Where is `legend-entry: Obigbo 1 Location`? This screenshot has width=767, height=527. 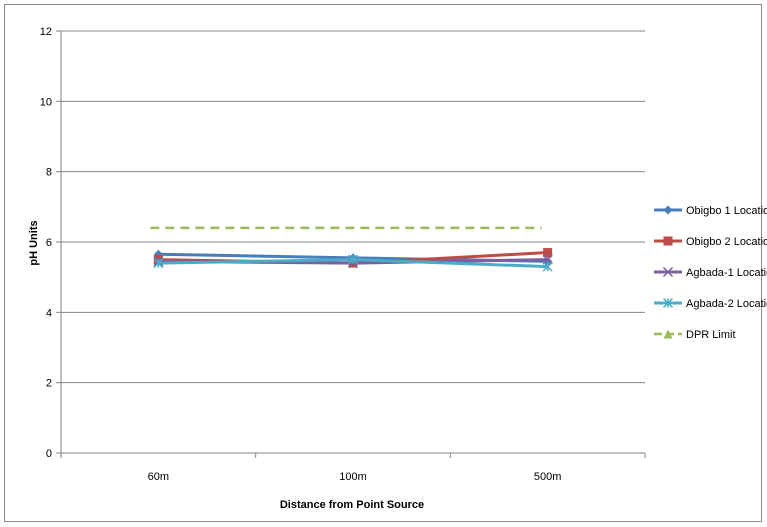
legend-entry: Obigbo 1 Location is located at coordinates (710, 211).